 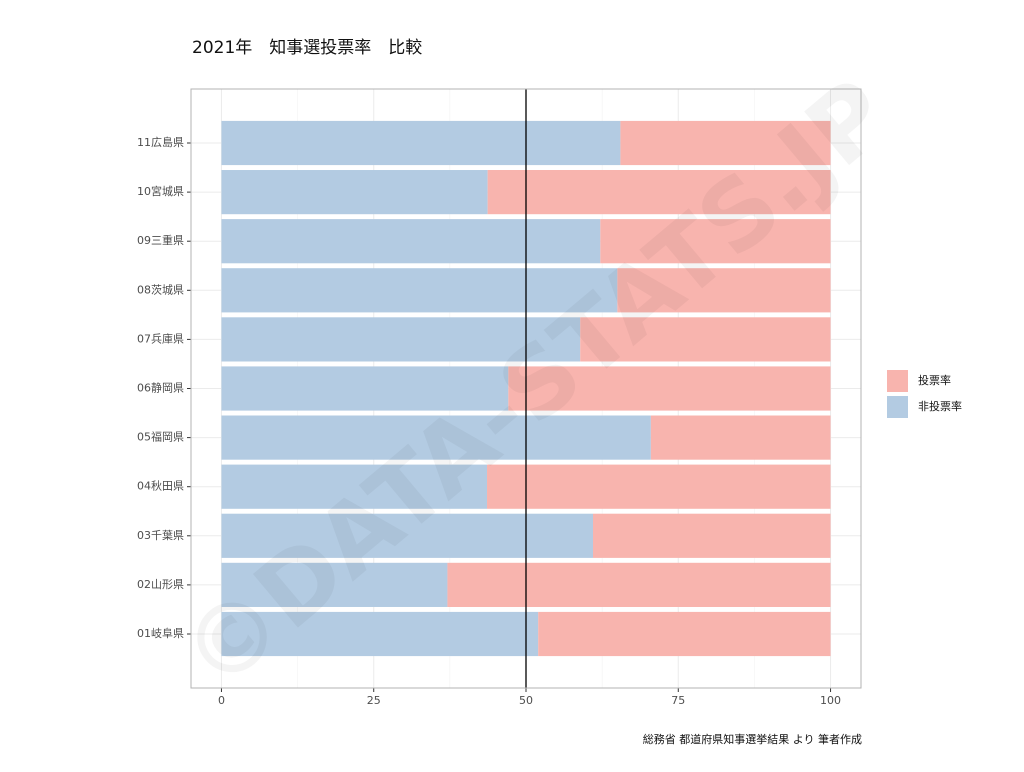 What do you see at coordinates (160, 191) in the screenshot?
I see `y-tick-label: 10宮城県` at bounding box center [160, 191].